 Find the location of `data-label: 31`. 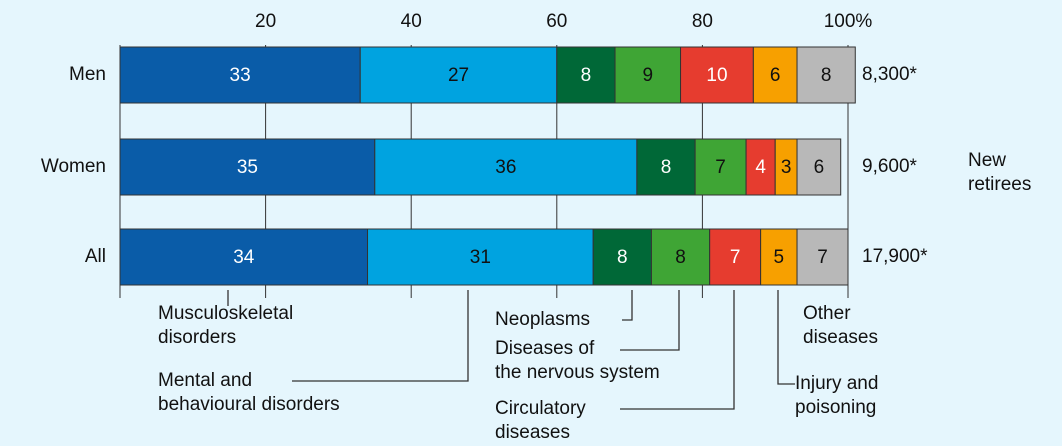

data-label: 31 is located at coordinates (480, 257).